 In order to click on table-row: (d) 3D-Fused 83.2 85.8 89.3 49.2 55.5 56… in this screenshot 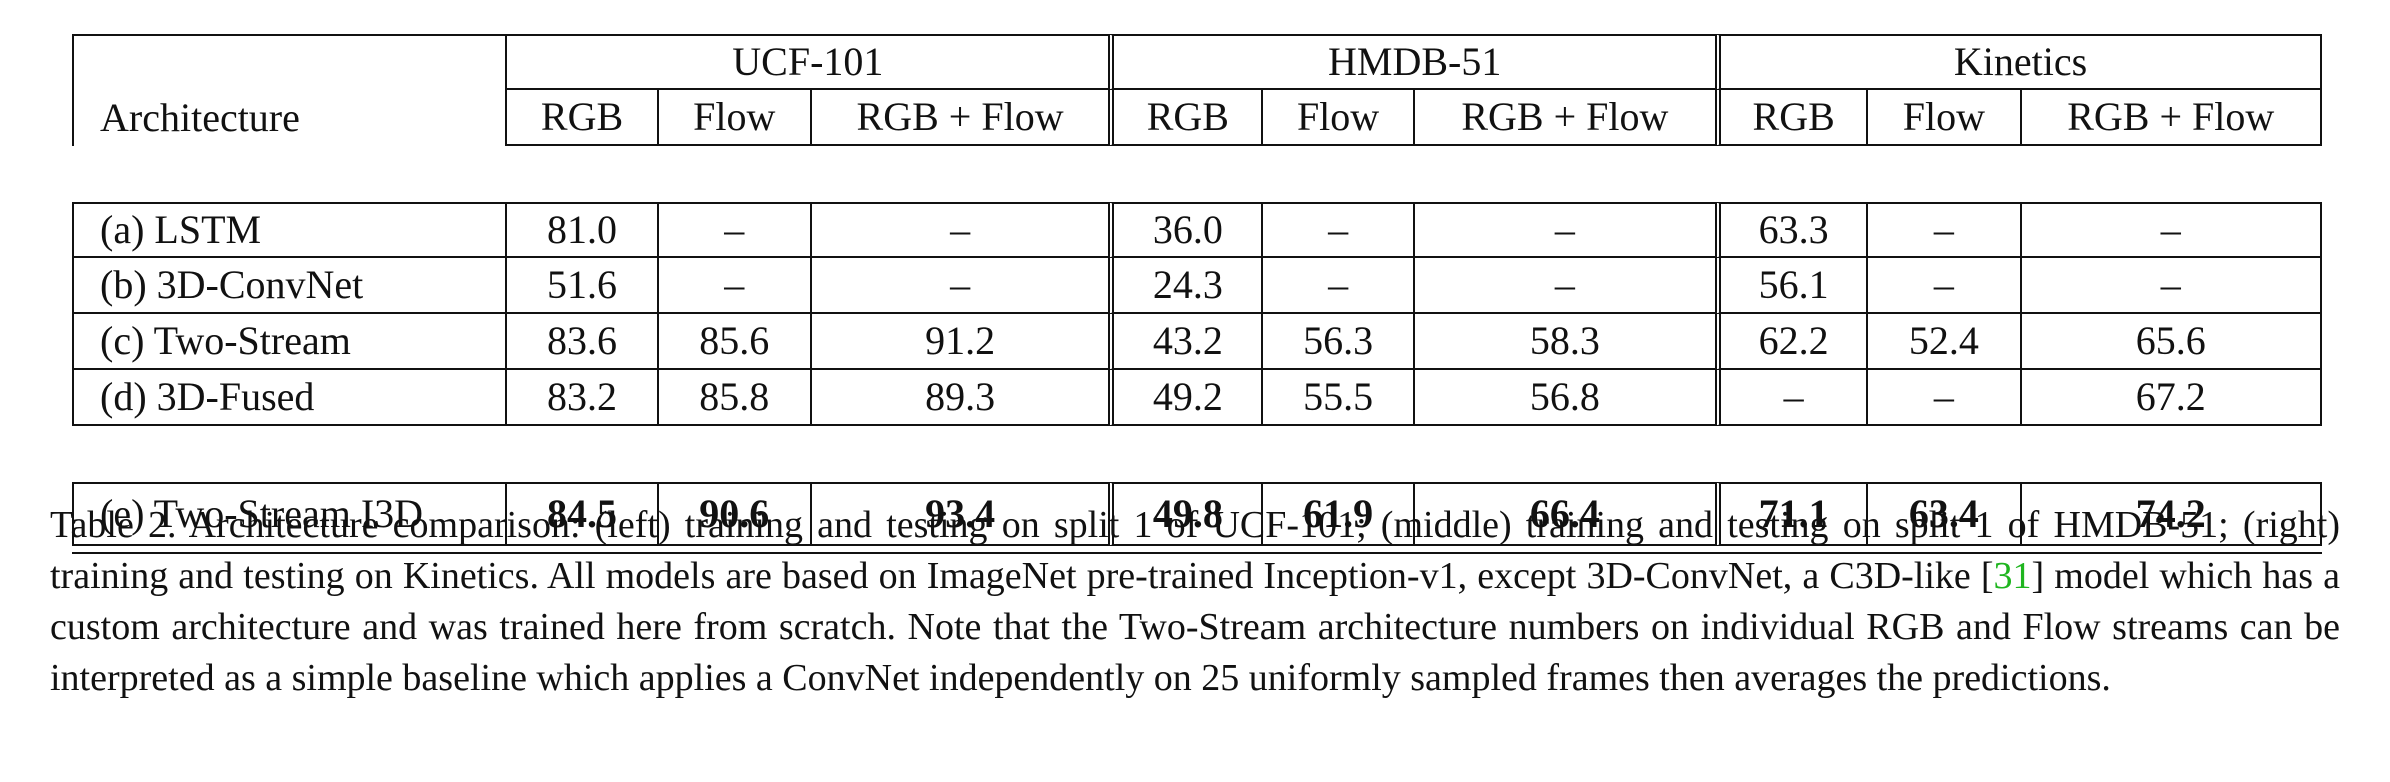, I will do `click(1197, 398)`.